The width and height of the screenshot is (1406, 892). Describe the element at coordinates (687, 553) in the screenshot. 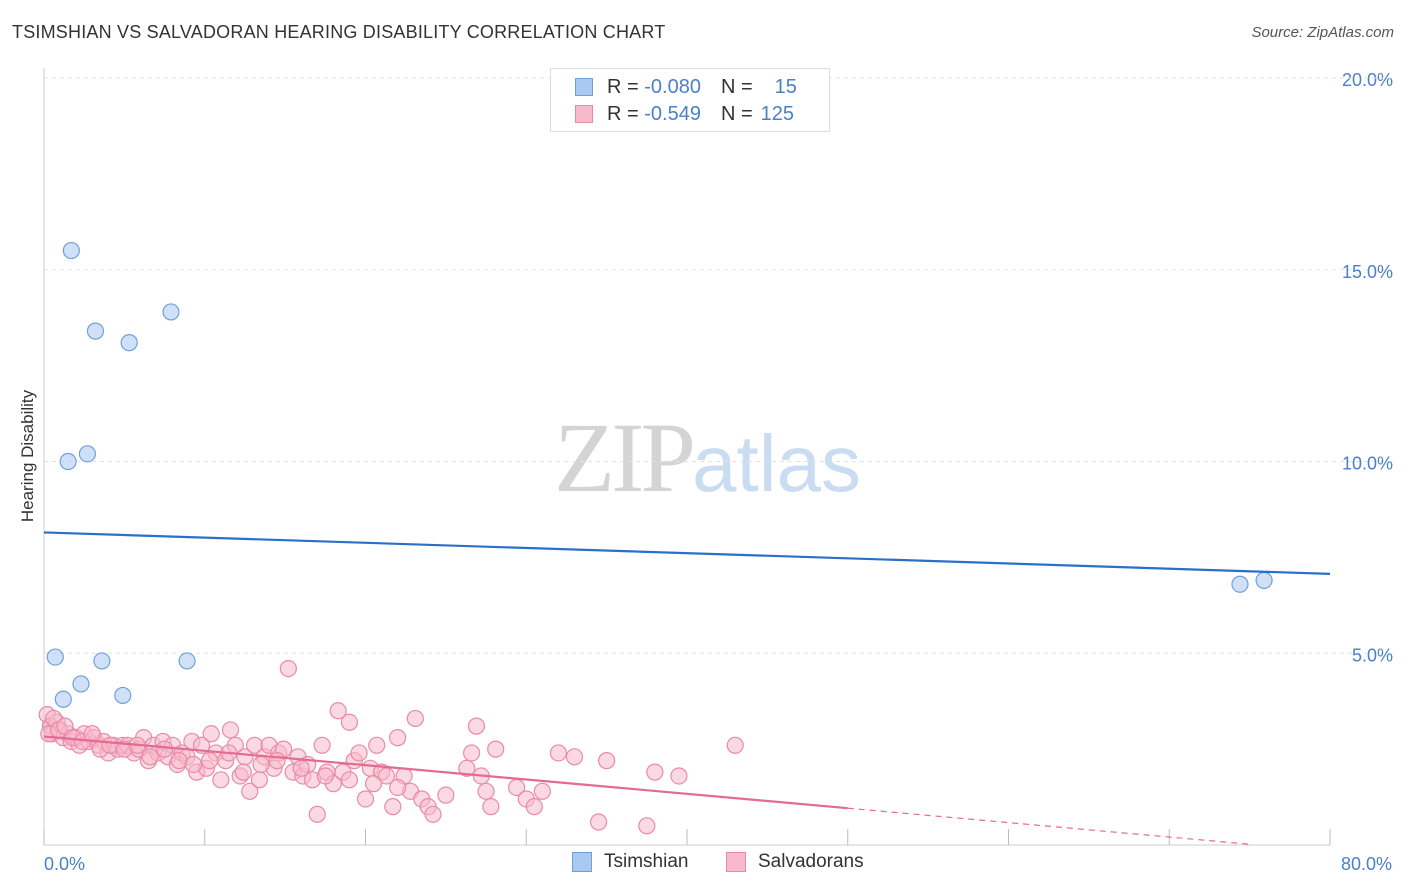

I see `trend-line-tsimshian` at that location.